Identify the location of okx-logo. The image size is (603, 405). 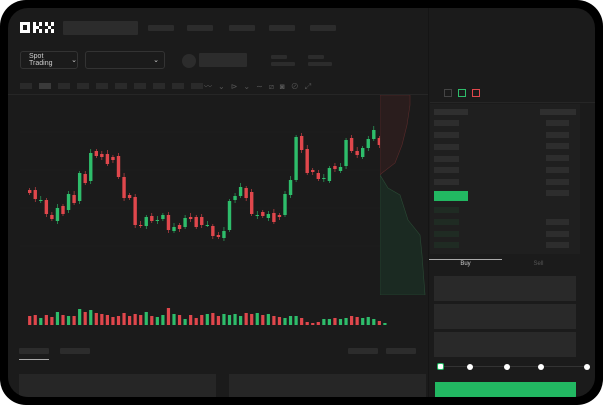
(39, 27).